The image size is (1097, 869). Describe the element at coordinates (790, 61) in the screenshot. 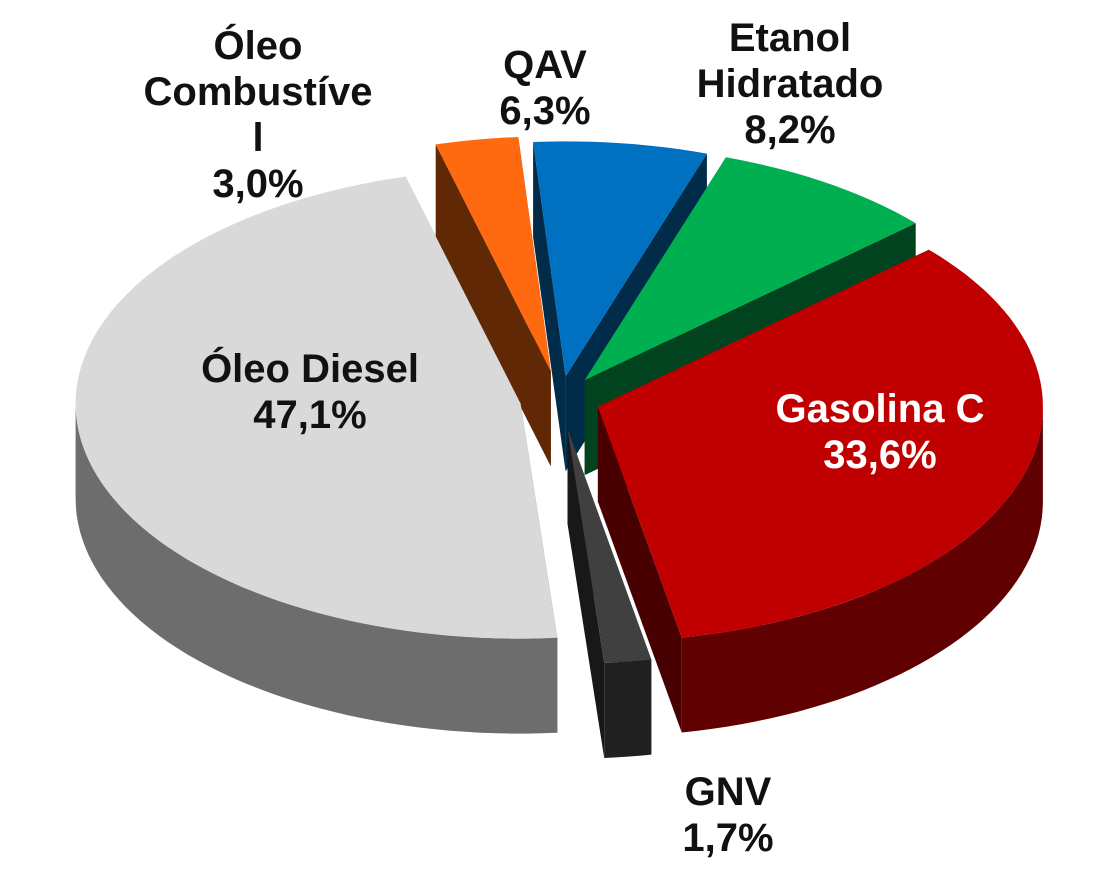

I see `category-name: Etanol Hidratado` at that location.